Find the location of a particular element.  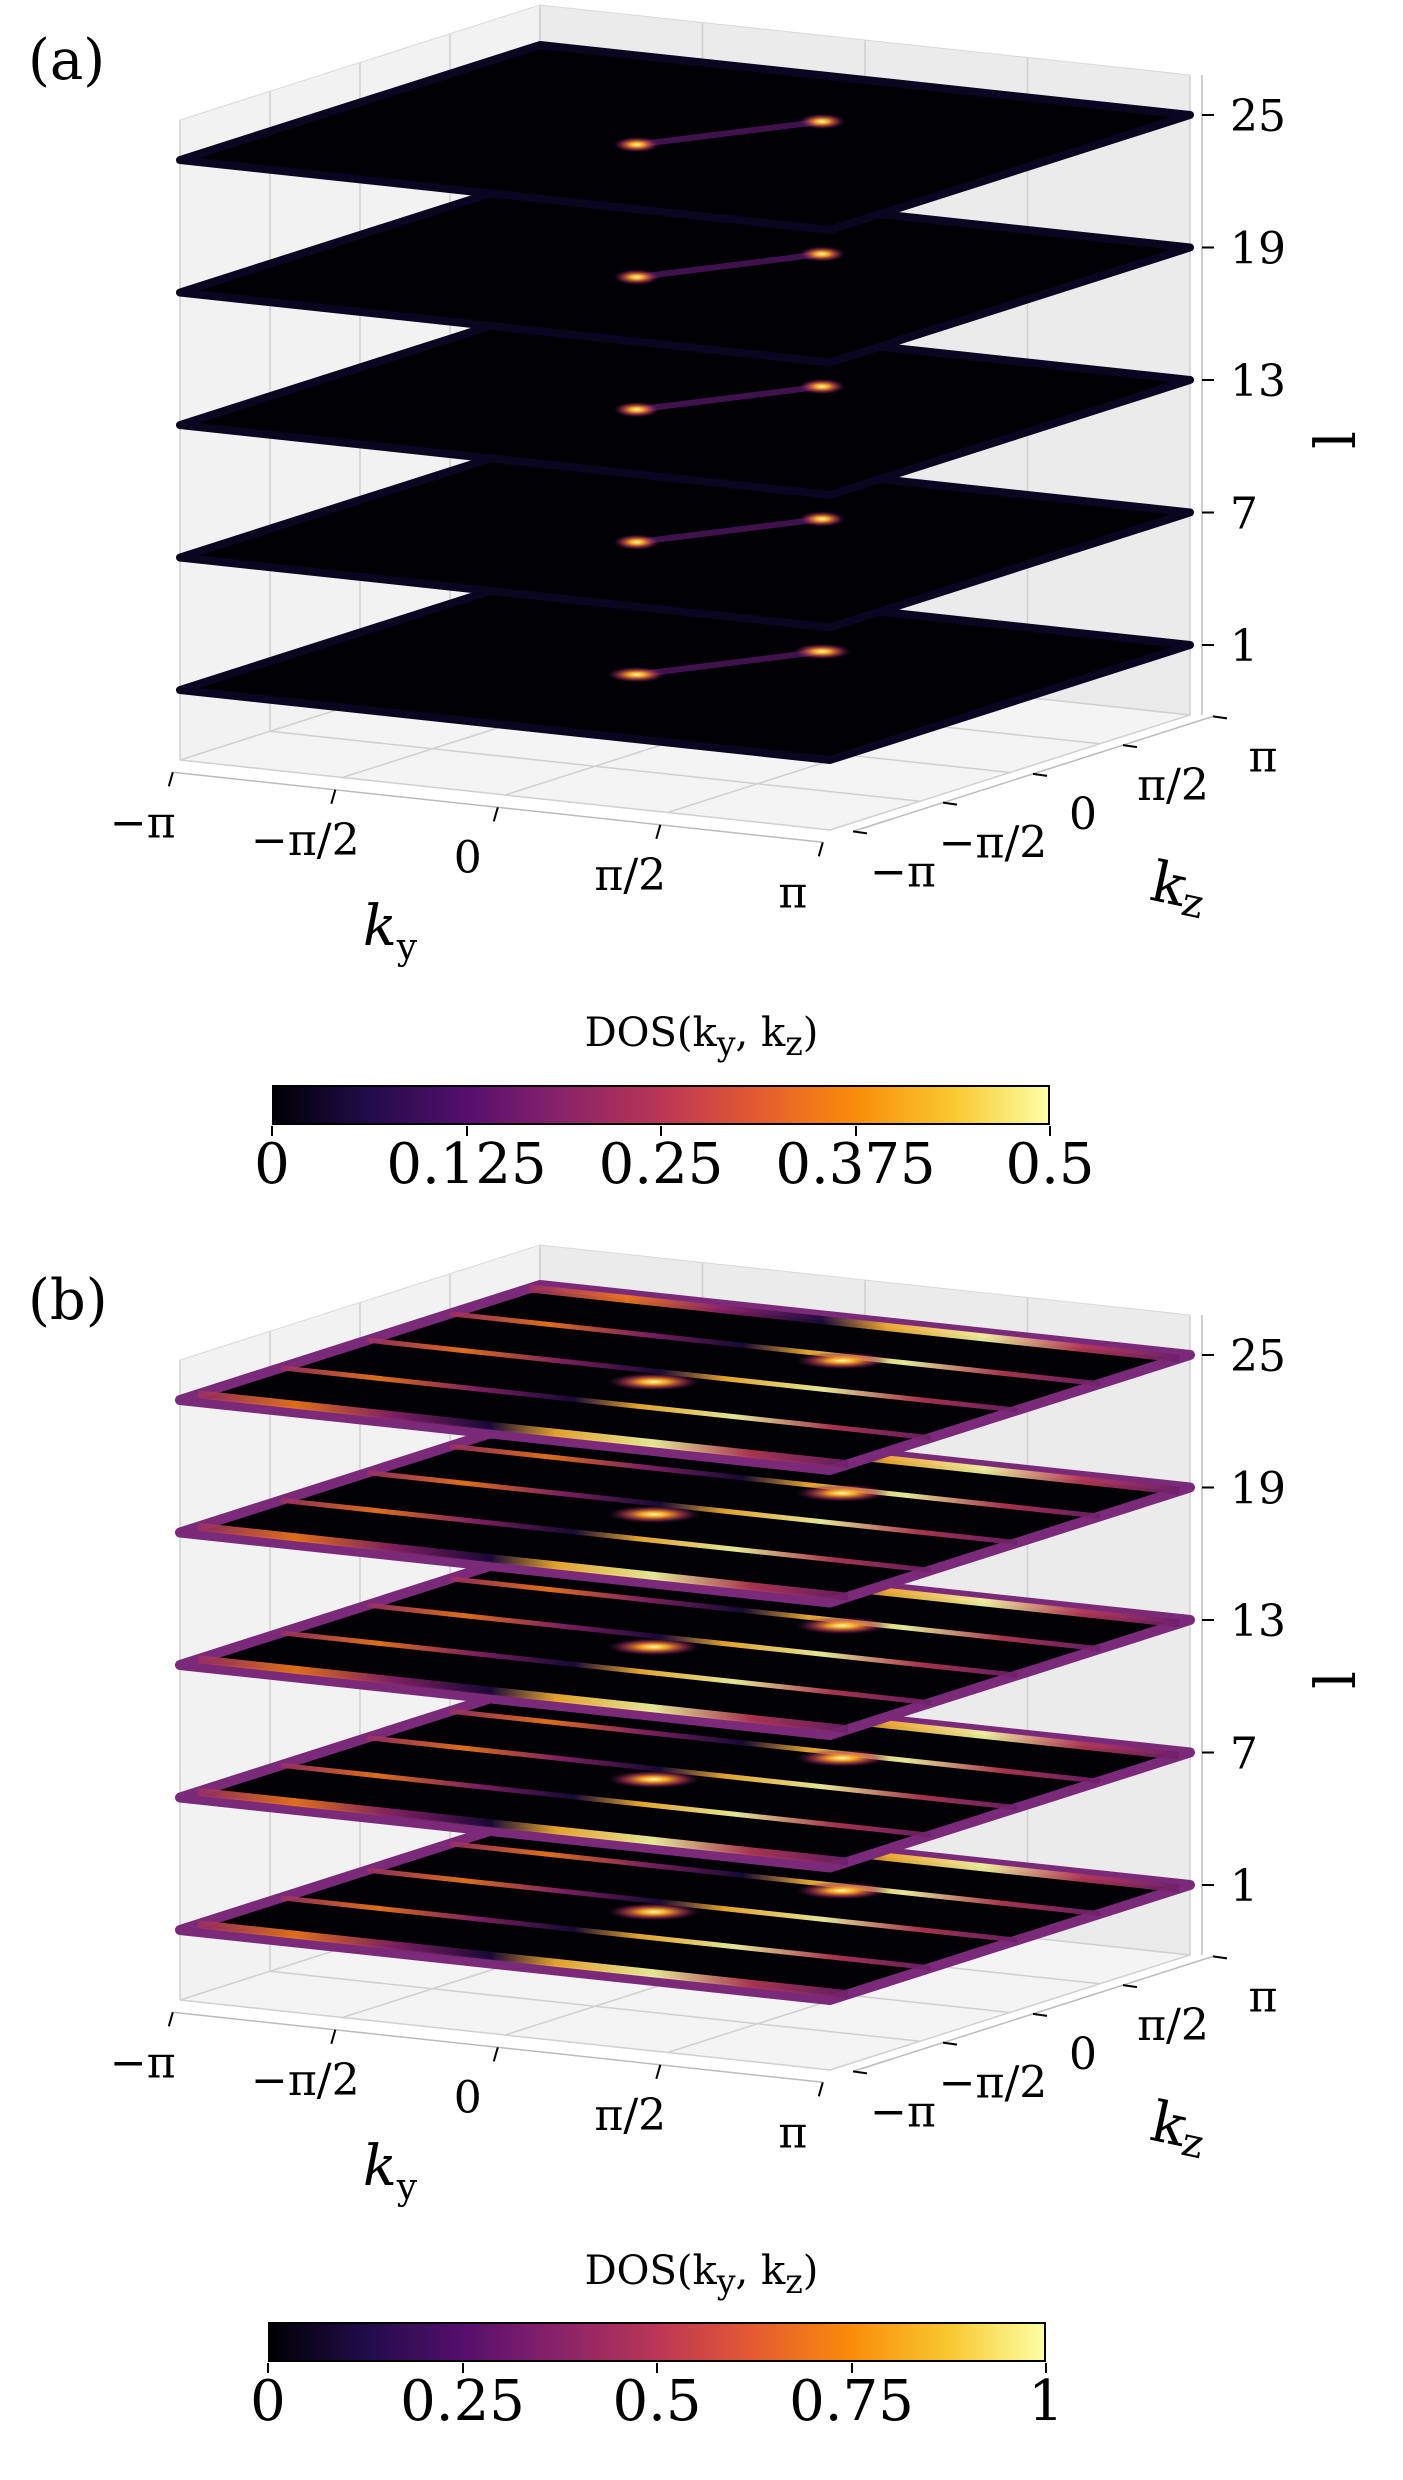

x-tick-label: −π is located at coordinates (143, 822).